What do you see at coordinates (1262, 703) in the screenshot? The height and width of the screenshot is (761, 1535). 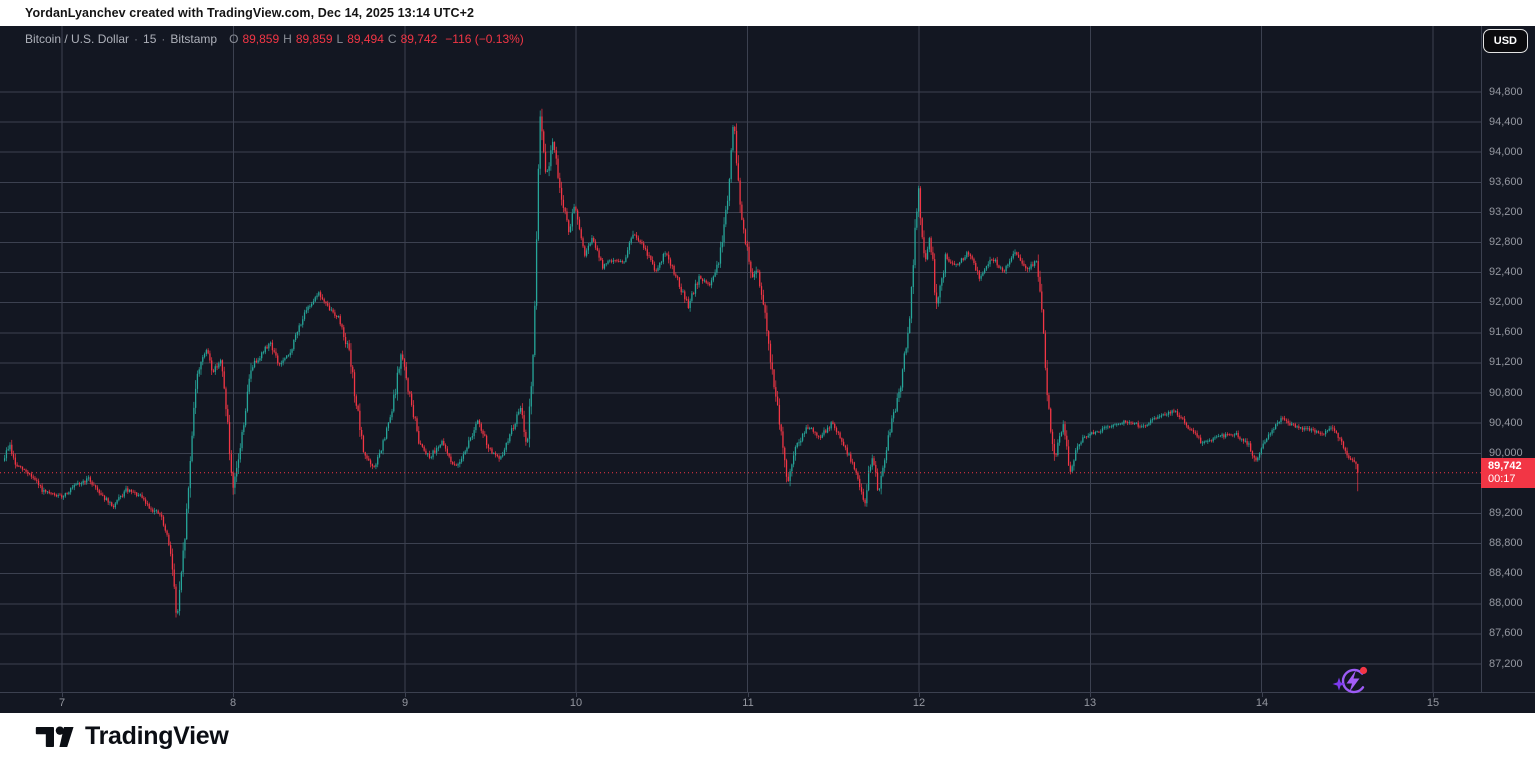 I see `time-tick-label: 14` at bounding box center [1262, 703].